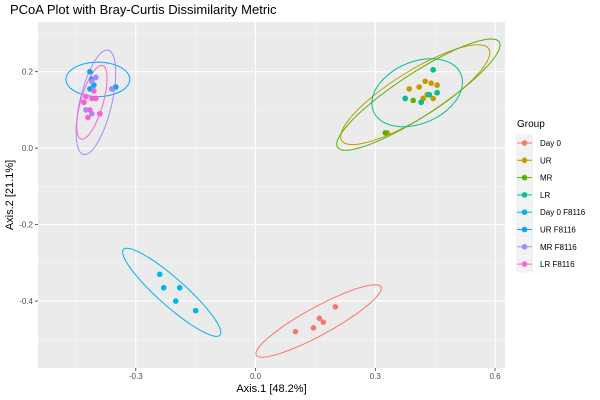  Describe the element at coordinates (10, 195) in the screenshot. I see `y-axis-title: Axis.2 [21.1%]` at that location.